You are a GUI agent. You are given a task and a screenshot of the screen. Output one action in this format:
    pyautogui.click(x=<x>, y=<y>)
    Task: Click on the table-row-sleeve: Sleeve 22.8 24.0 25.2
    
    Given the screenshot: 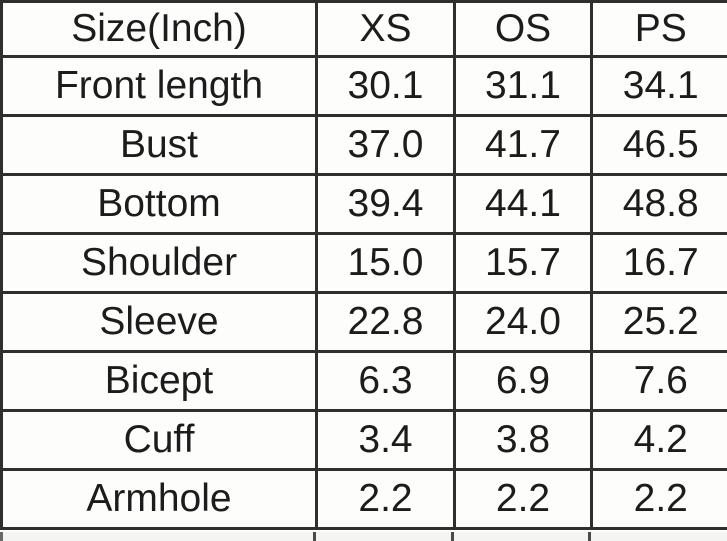 What is the action you would take?
    pyautogui.click(x=363, y=322)
    